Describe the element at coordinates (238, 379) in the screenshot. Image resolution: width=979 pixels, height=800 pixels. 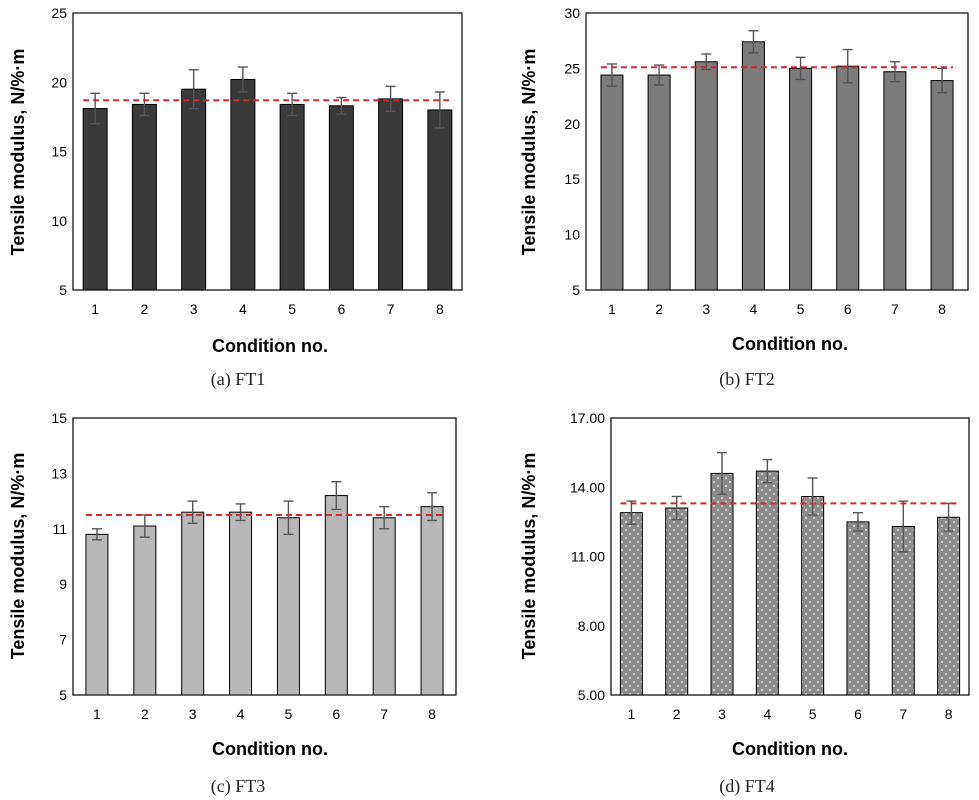
I see `panel-caption: (a) FT1` at that location.